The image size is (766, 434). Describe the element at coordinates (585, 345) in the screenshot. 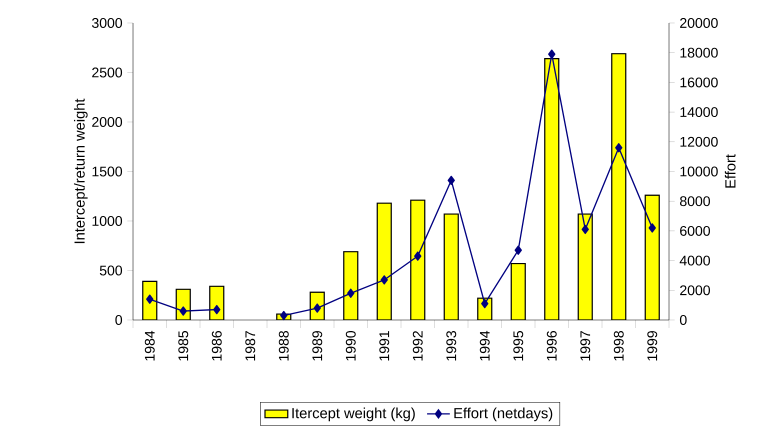

I see `x-tick-label: 1997` at that location.